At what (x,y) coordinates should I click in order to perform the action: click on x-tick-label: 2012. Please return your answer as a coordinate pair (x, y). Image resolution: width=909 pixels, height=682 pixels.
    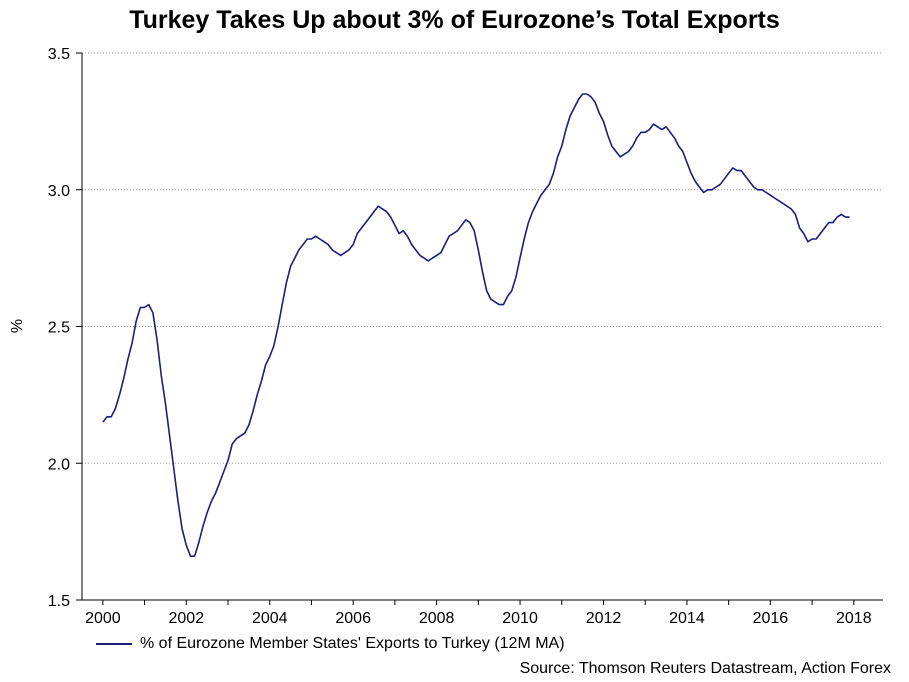
    Looking at the image, I should click on (604, 618).